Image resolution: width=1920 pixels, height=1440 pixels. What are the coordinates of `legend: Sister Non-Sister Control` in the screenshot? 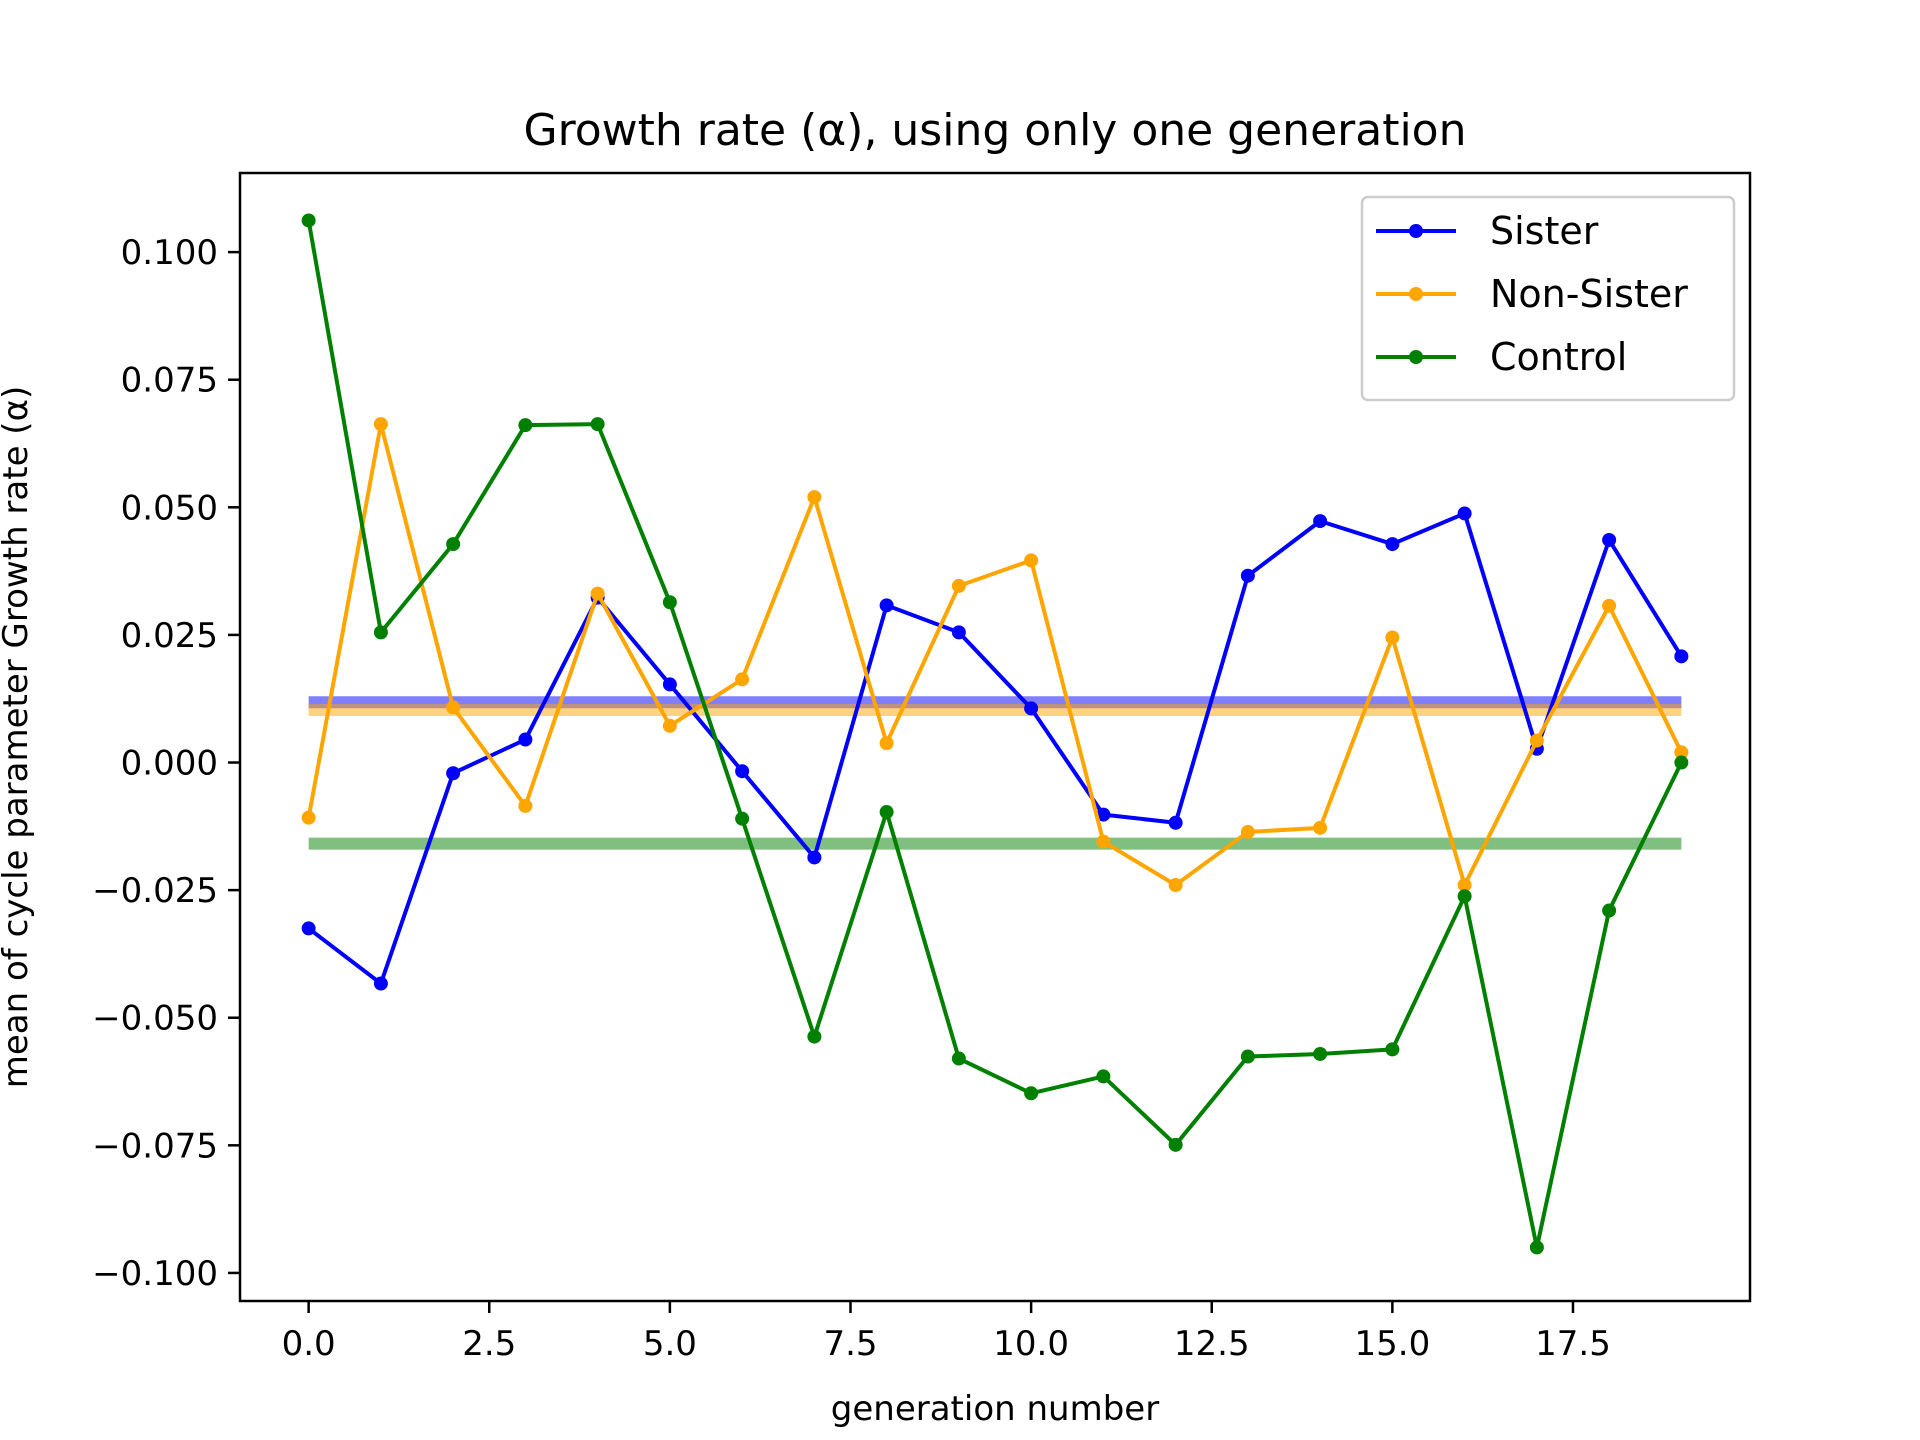 It's located at (1548, 298).